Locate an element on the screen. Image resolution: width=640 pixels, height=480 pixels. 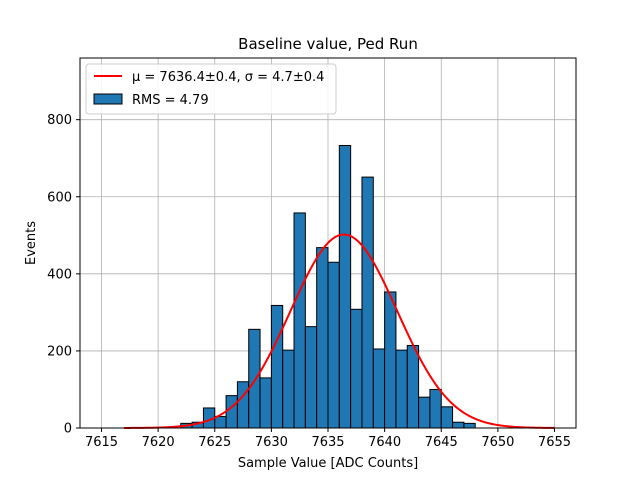
x-tick-label: 7650 is located at coordinates (497, 442).